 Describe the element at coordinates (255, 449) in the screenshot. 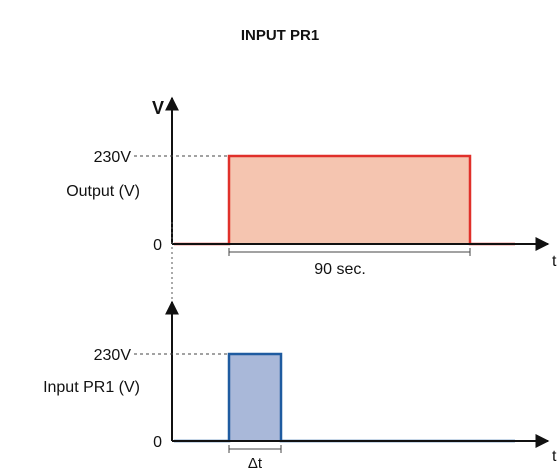

I see `input-duration-bracket` at that location.